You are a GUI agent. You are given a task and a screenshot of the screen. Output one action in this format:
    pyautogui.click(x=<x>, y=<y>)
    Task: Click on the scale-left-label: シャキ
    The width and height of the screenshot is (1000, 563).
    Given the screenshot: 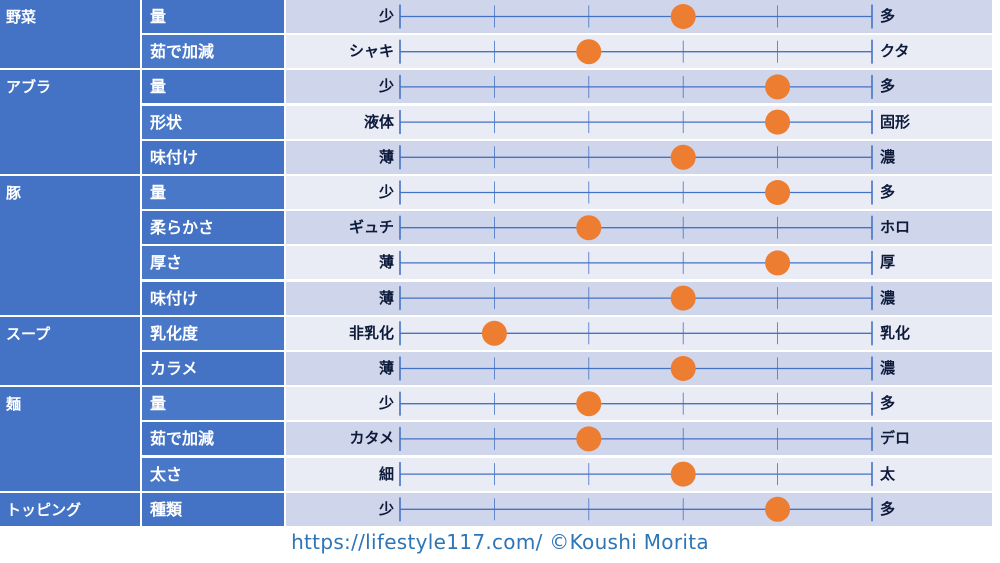 What is the action you would take?
    pyautogui.click(x=371, y=51)
    